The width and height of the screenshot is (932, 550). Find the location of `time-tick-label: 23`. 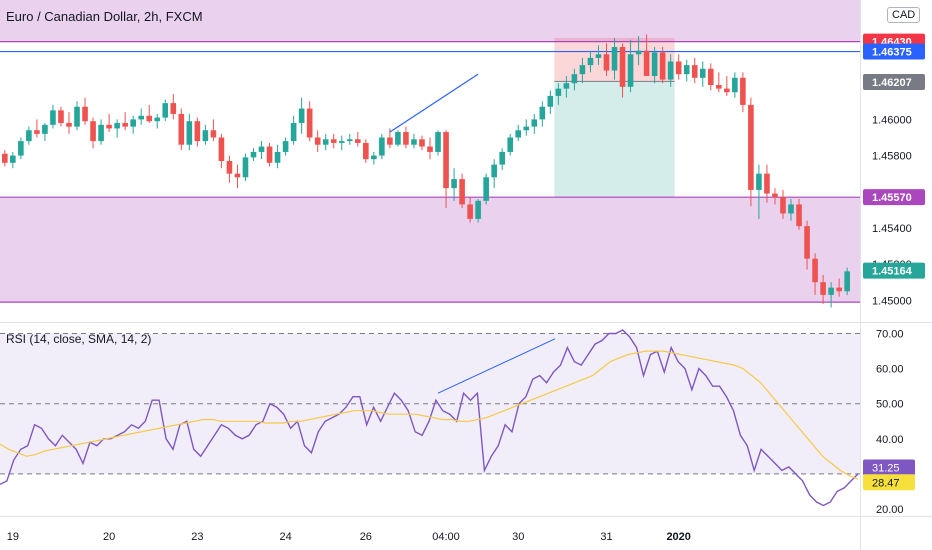

time-tick-label: 23 is located at coordinates (197, 537).